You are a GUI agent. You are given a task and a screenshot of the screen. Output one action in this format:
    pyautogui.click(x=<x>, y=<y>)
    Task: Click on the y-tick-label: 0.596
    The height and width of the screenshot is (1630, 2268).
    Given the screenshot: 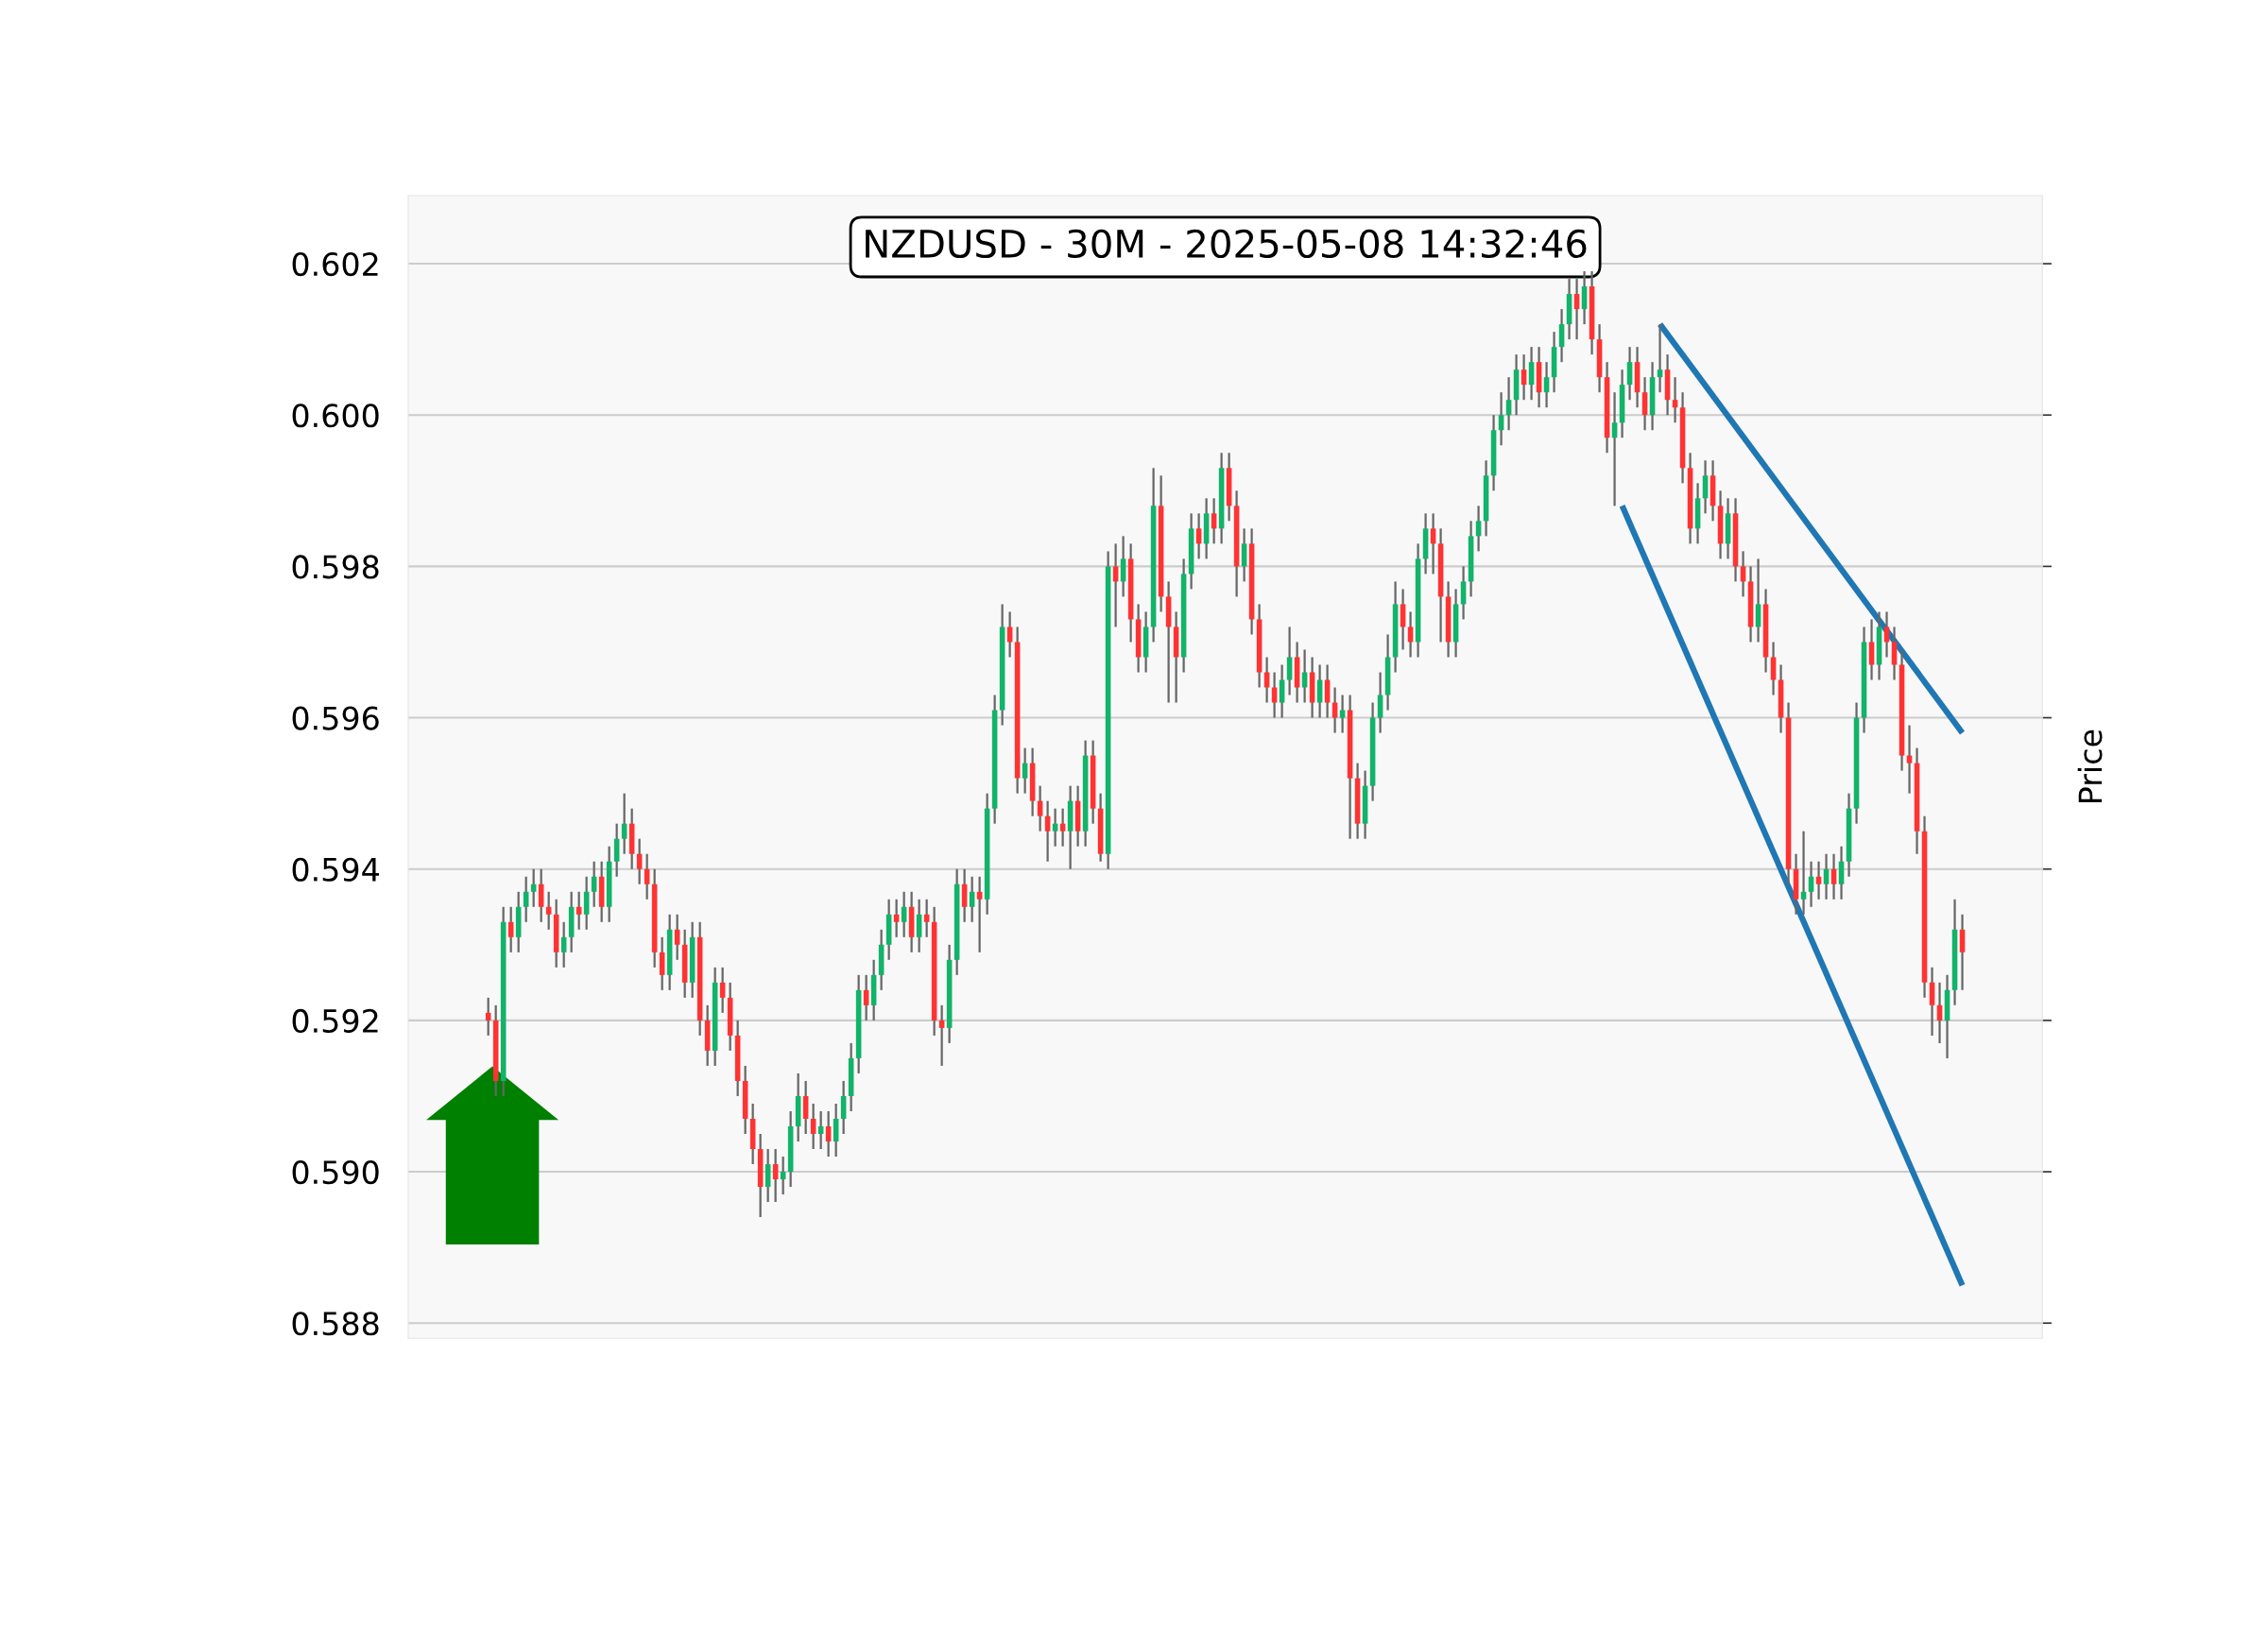 What is the action you would take?
    pyautogui.click(x=335, y=718)
    